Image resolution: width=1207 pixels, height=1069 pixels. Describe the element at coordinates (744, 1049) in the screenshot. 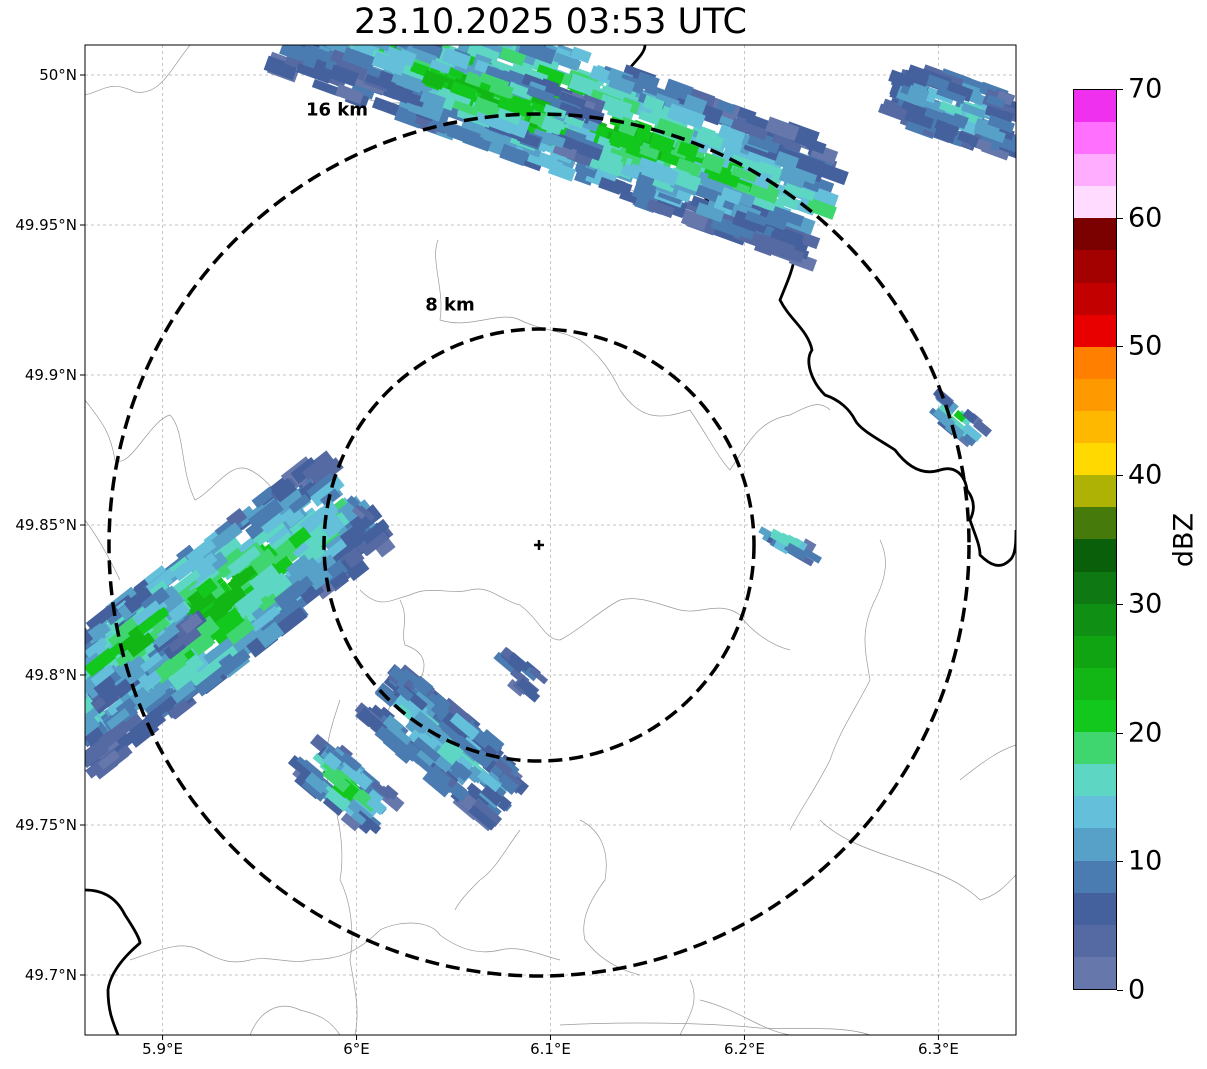

I see `lon-tick-label: 6.2°E` at that location.